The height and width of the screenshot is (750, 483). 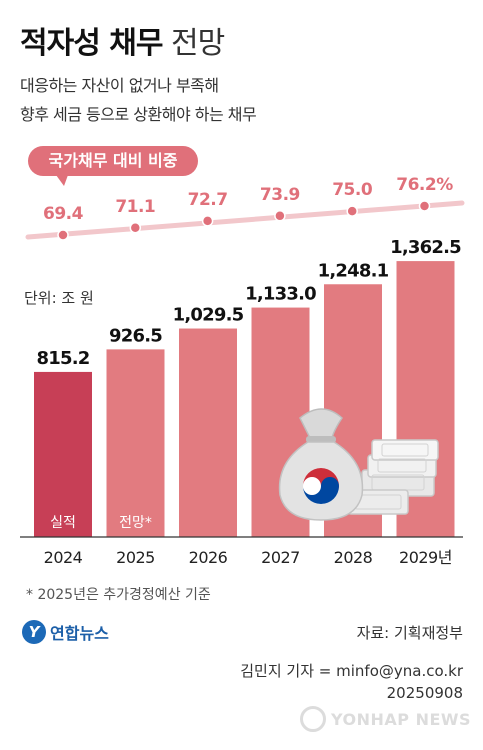 What do you see at coordinates (280, 294) in the screenshot?
I see `bar-value-label: 1,133.0` at bounding box center [280, 294].